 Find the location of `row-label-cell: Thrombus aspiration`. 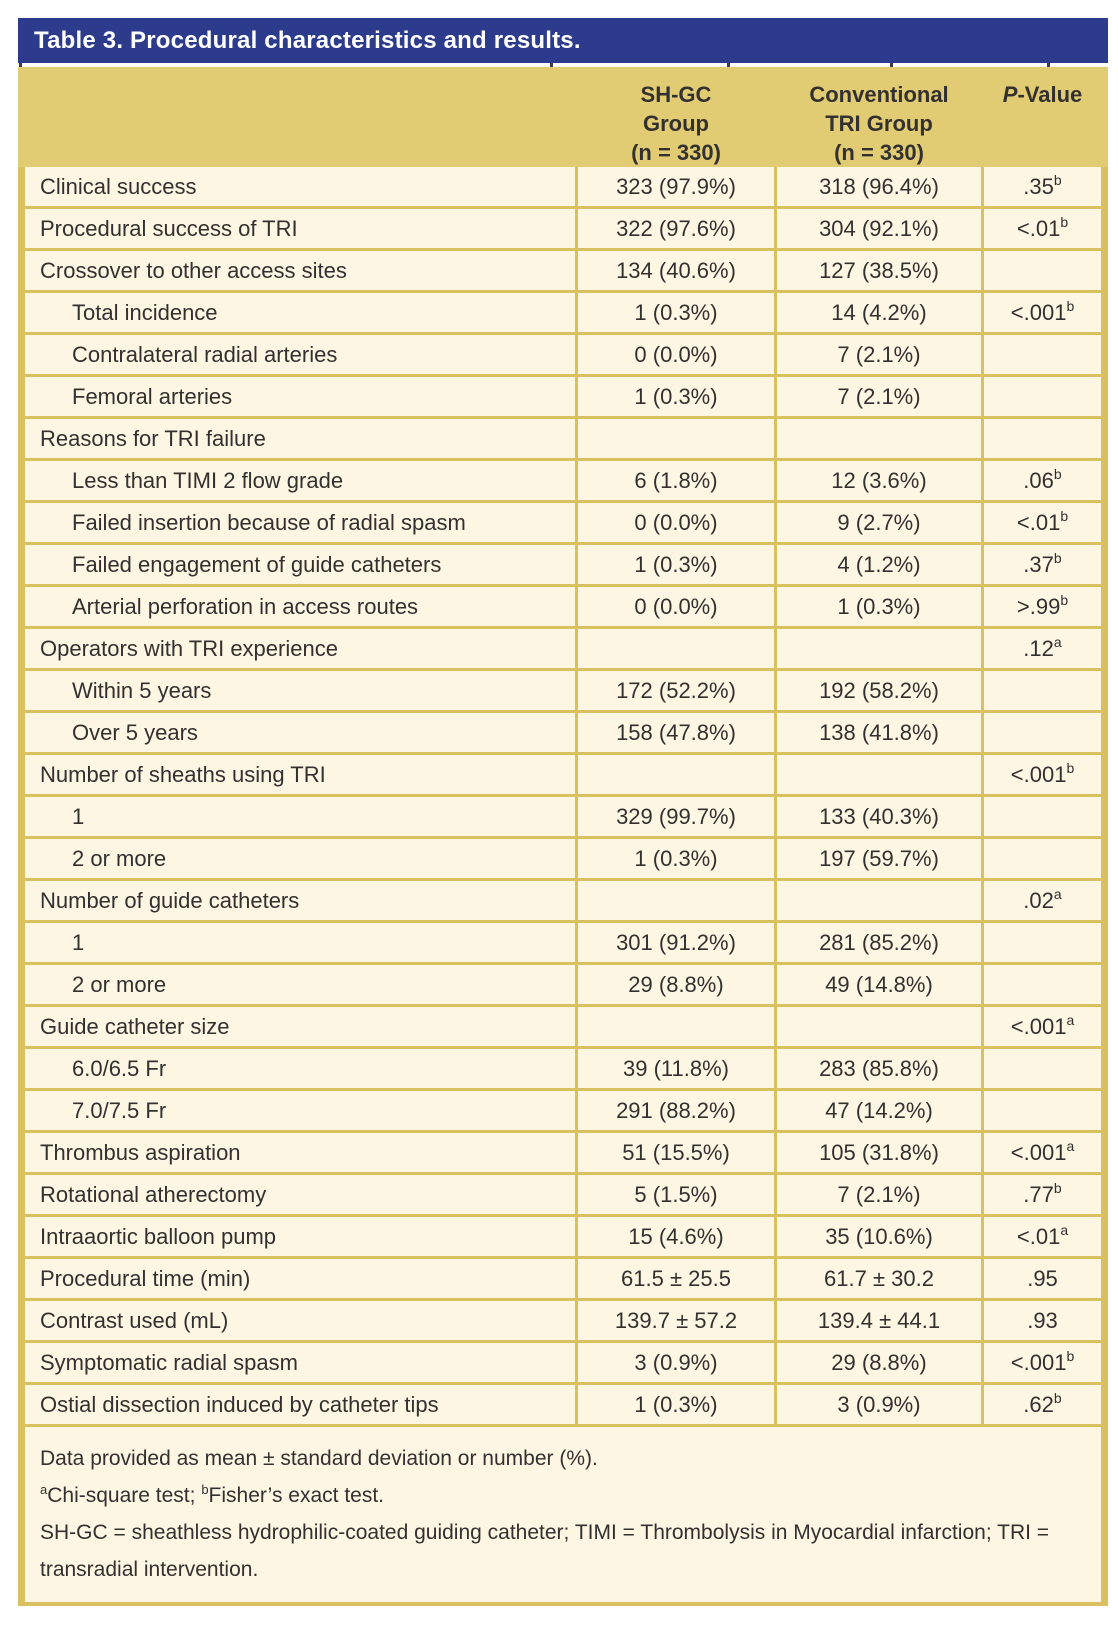

row-label-cell: Thrombus aspiration is located at coordinates (300, 1152).